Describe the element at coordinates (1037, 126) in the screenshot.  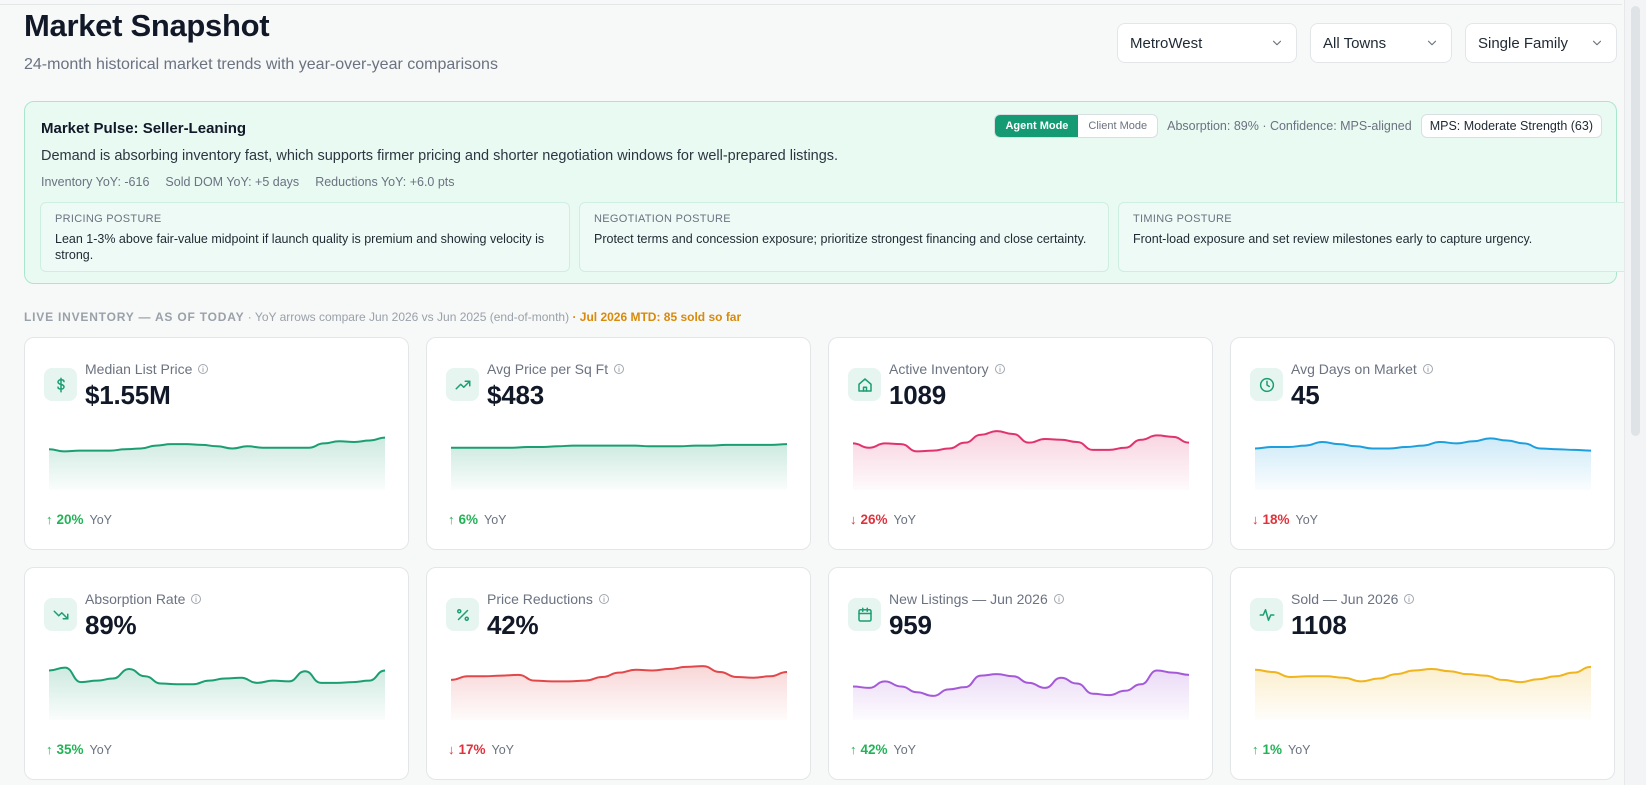
I see `agent-mode-button: Agent Mode` at that location.